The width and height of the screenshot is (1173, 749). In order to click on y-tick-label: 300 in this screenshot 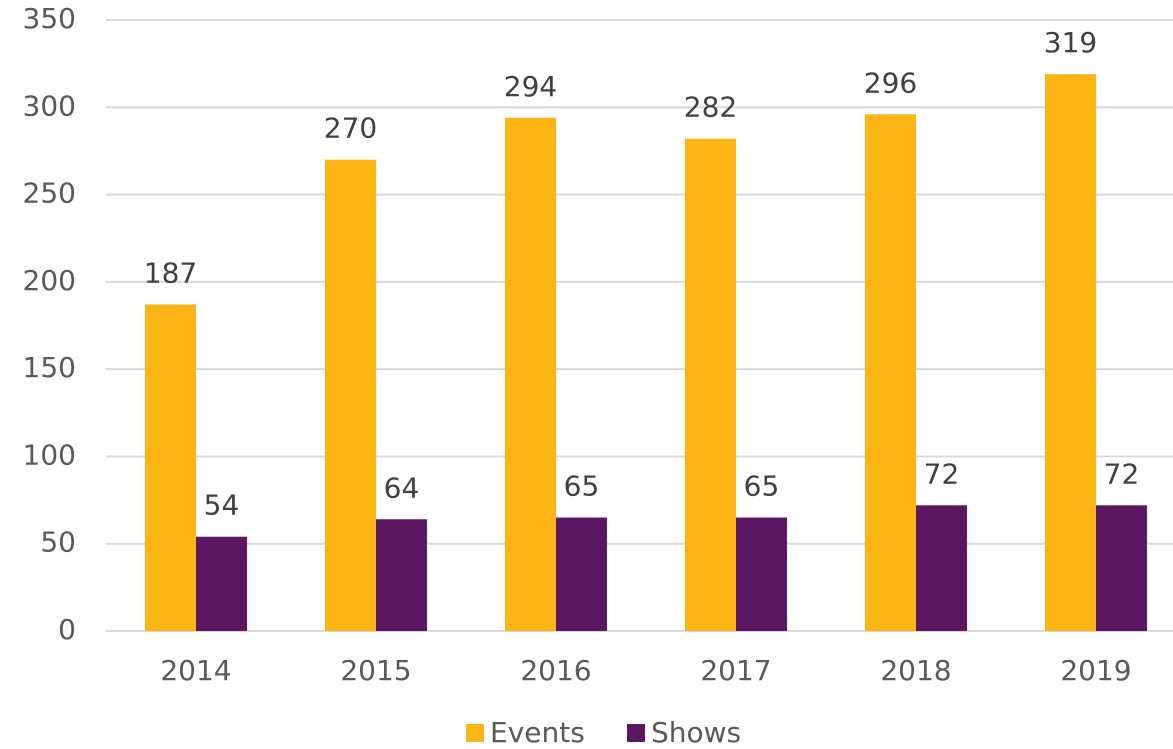, I will do `click(49, 105)`.